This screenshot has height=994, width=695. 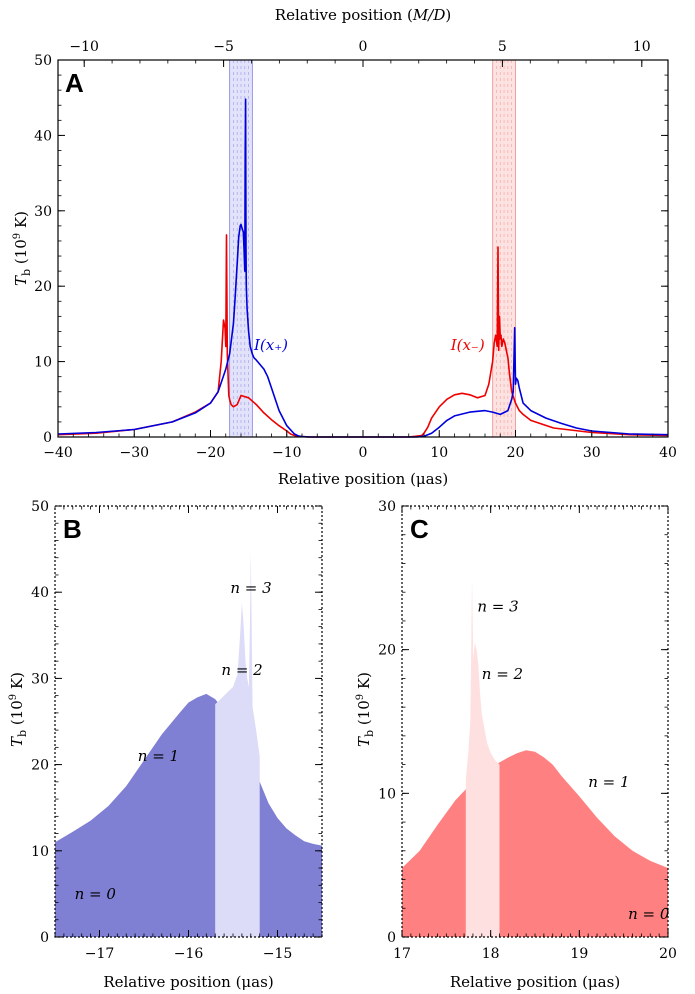 I want to click on panel-c-xlabel: Relative position (μas), so click(x=535, y=982).